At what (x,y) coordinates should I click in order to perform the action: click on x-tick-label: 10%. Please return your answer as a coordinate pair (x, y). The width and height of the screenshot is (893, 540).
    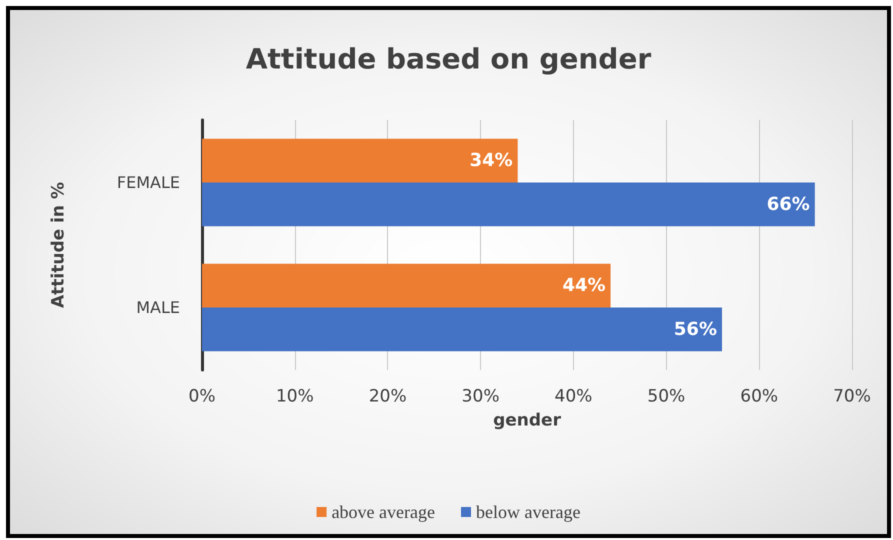
    Looking at the image, I should click on (295, 396).